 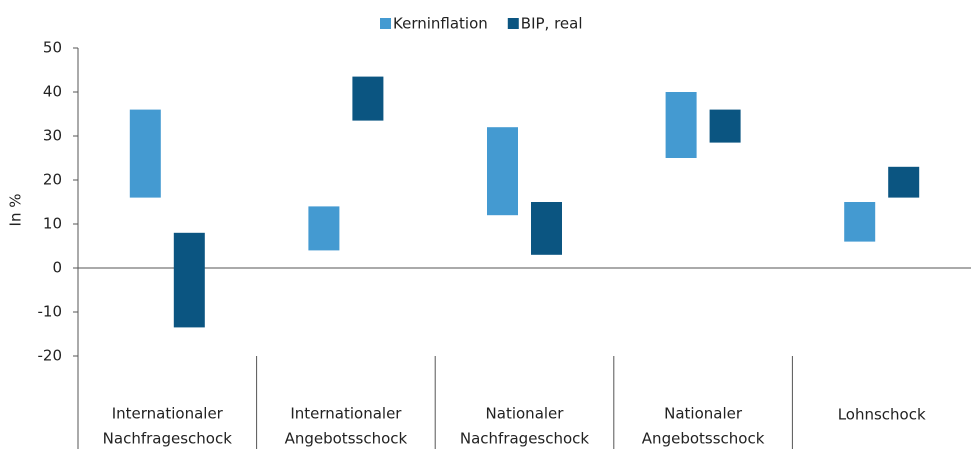 What do you see at coordinates (52, 48) in the screenshot?
I see `y-tick-label: 50` at bounding box center [52, 48].